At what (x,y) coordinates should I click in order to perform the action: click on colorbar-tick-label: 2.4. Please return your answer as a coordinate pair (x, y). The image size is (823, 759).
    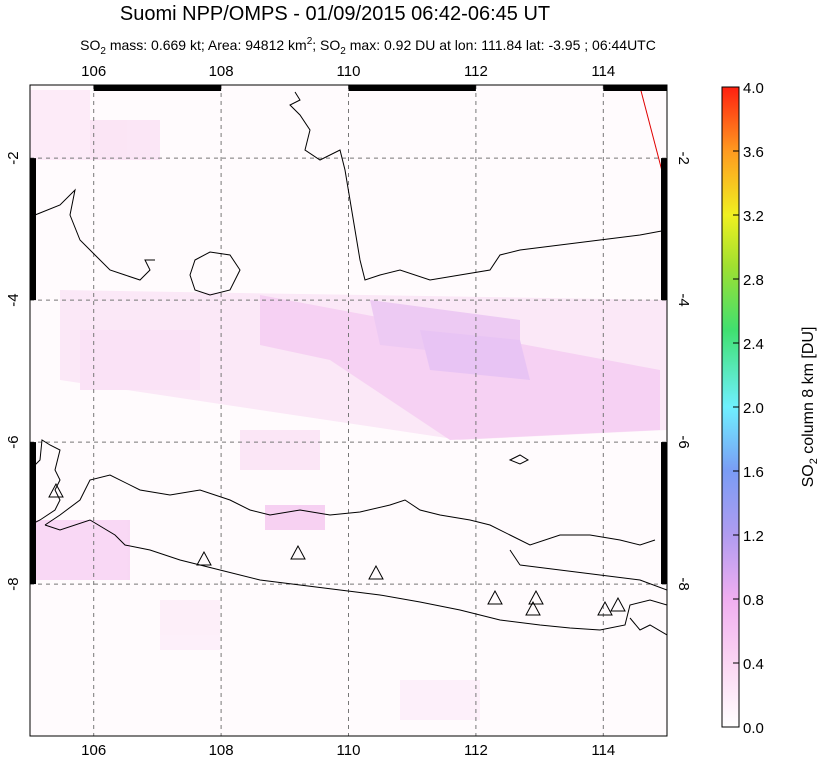
    Looking at the image, I should click on (753, 344).